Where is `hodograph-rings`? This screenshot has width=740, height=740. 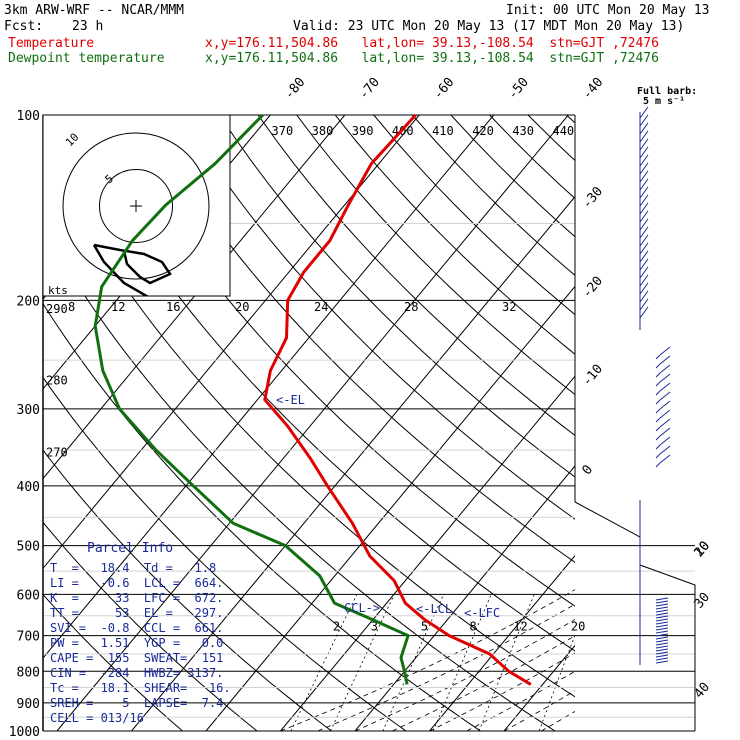 hodograph-rings is located at coordinates (136, 214).